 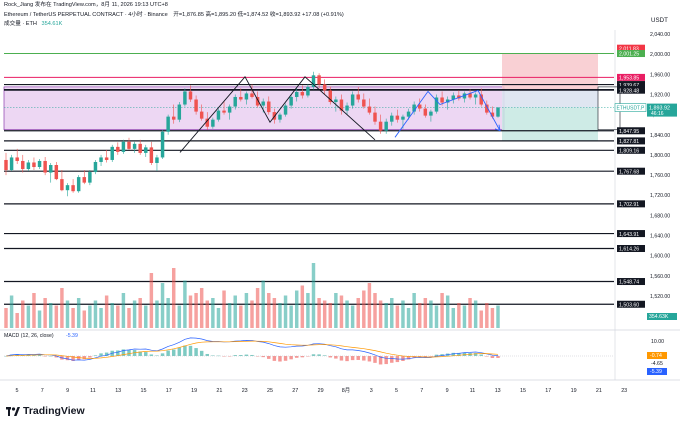 What do you see at coordinates (629, 86) in the screenshot?
I see `level-tag-text: 1,939.67` at bounding box center [629, 86].